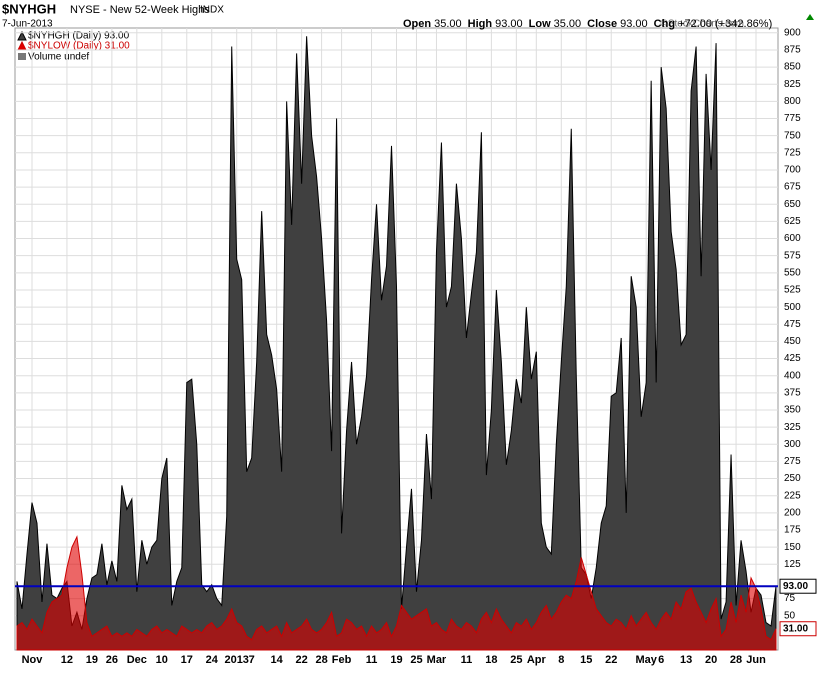 This screenshot has height=673, width=820. What do you see at coordinates (756, 660) in the screenshot?
I see `x-tick-label: Jun` at bounding box center [756, 660].